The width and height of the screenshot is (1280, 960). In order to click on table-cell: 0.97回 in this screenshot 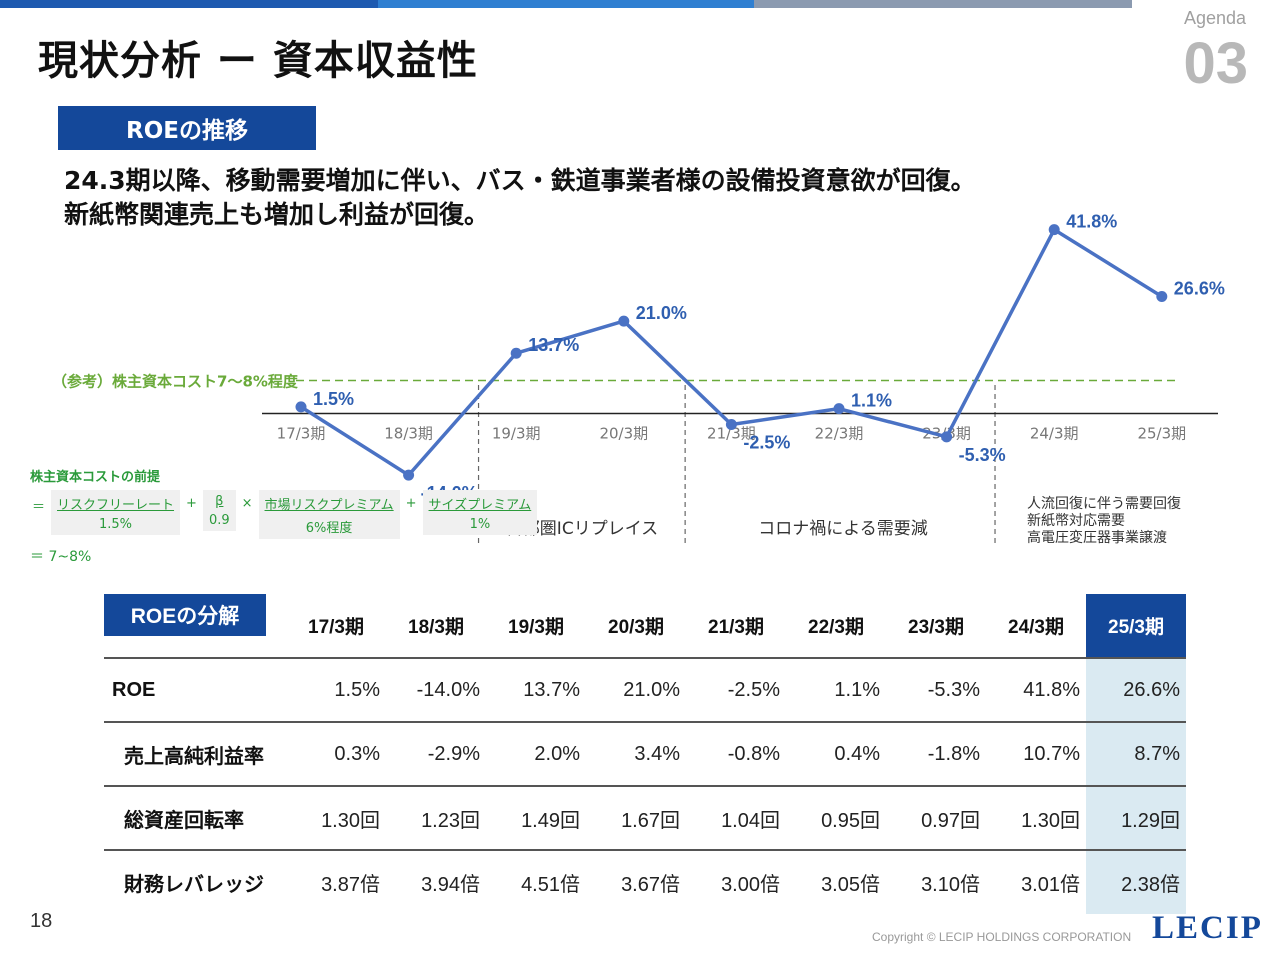, I will do `click(936, 818)`.